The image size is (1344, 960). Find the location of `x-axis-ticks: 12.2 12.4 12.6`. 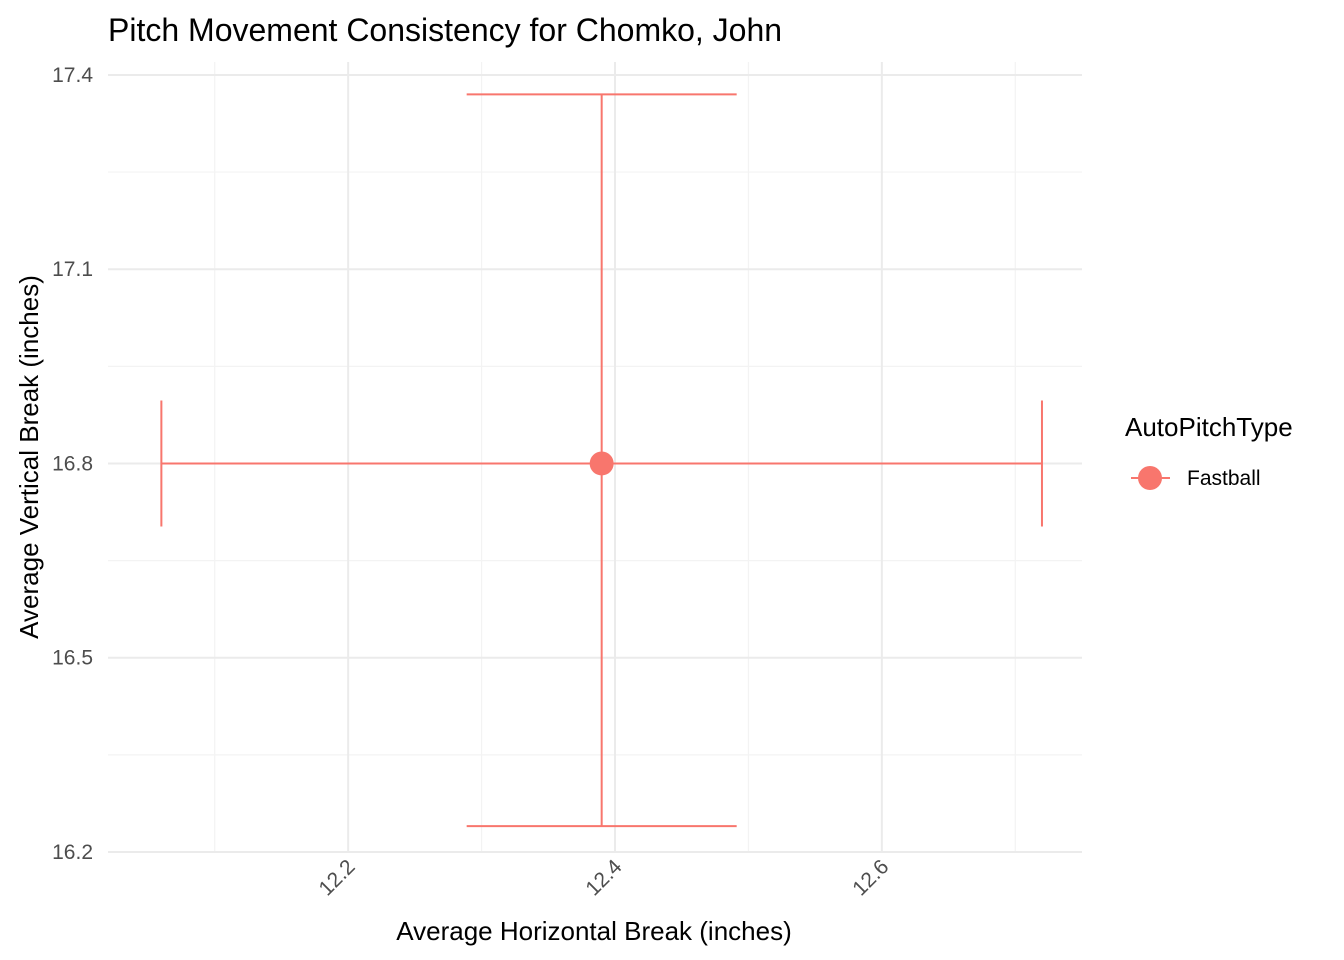

x-axis-ticks: 12.2 12.4 12.6 is located at coordinates (604, 877).